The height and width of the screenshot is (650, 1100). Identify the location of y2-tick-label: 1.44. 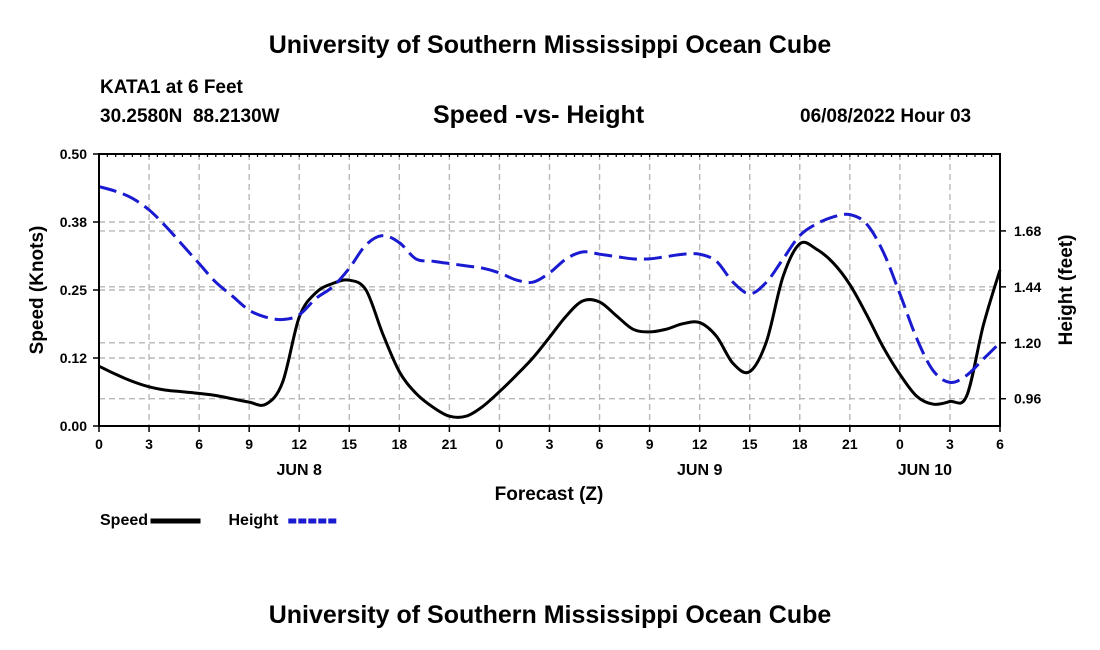
(1027, 287).